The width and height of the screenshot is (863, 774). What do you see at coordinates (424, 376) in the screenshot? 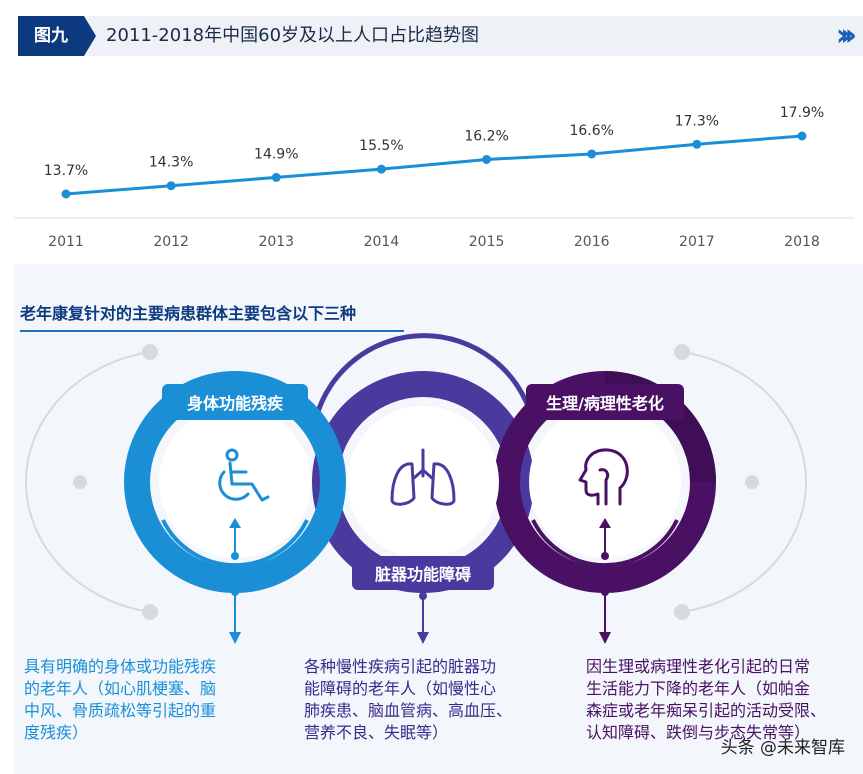
I see `outer-arc-middle` at bounding box center [424, 376].